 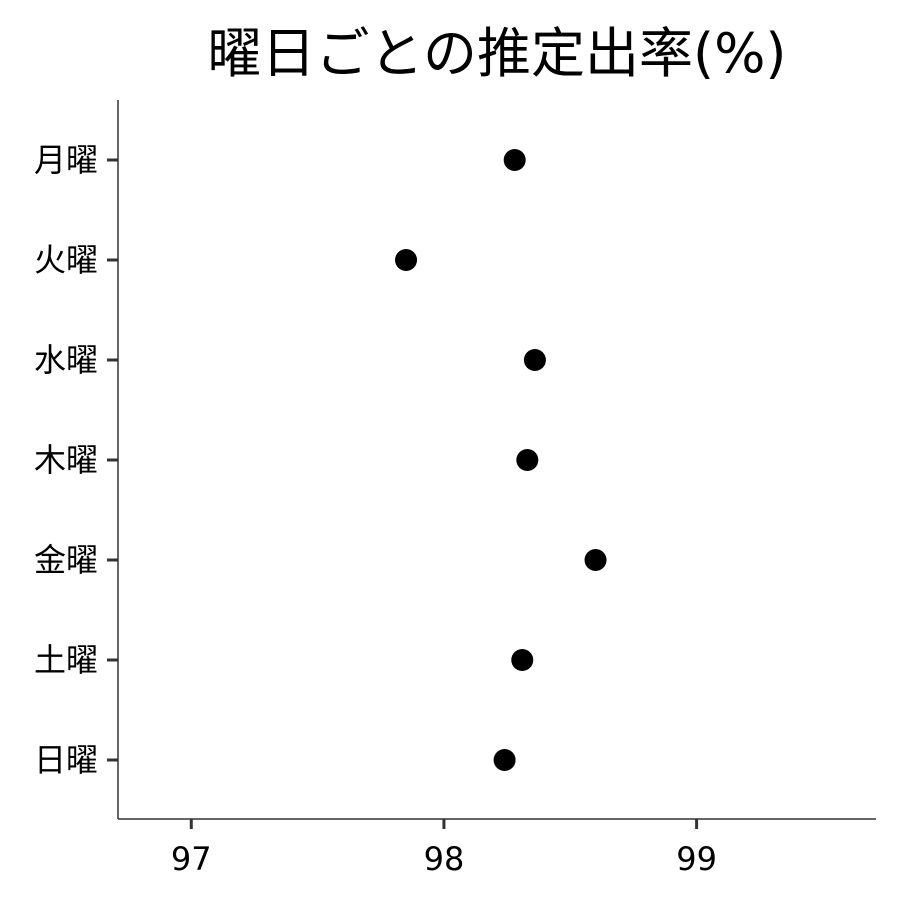 I want to click on x-ticks: 97 98 99, so click(x=444, y=848).